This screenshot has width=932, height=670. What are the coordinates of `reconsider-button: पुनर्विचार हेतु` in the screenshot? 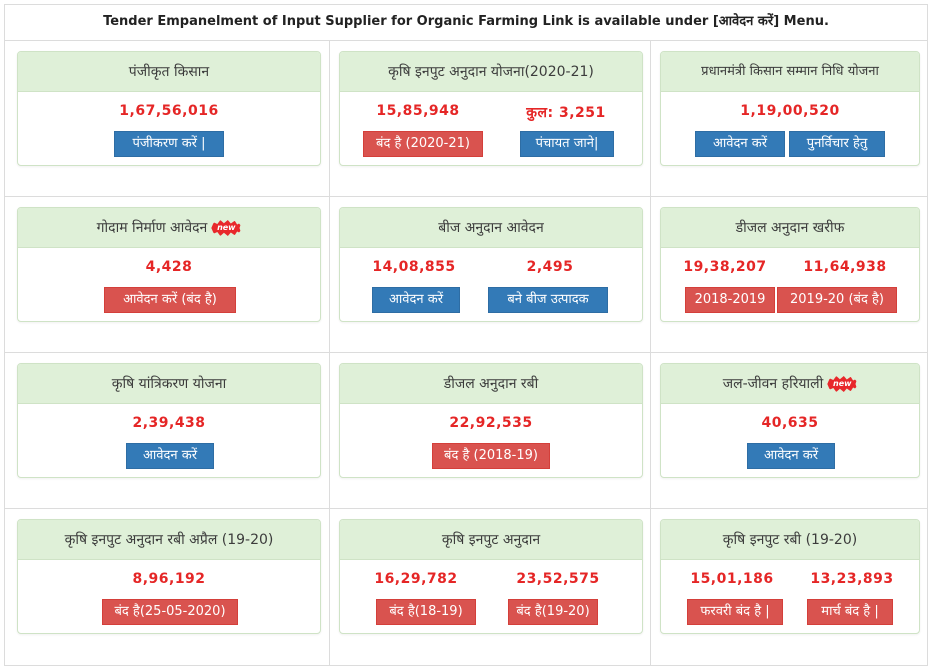 It's located at (837, 144).